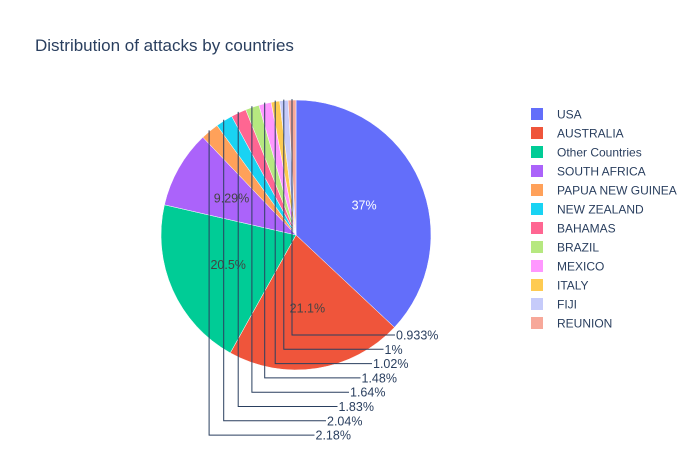 Image resolution: width=700 pixels, height=450 pixels. I want to click on slice-label-fiji: 1%, so click(394, 350).